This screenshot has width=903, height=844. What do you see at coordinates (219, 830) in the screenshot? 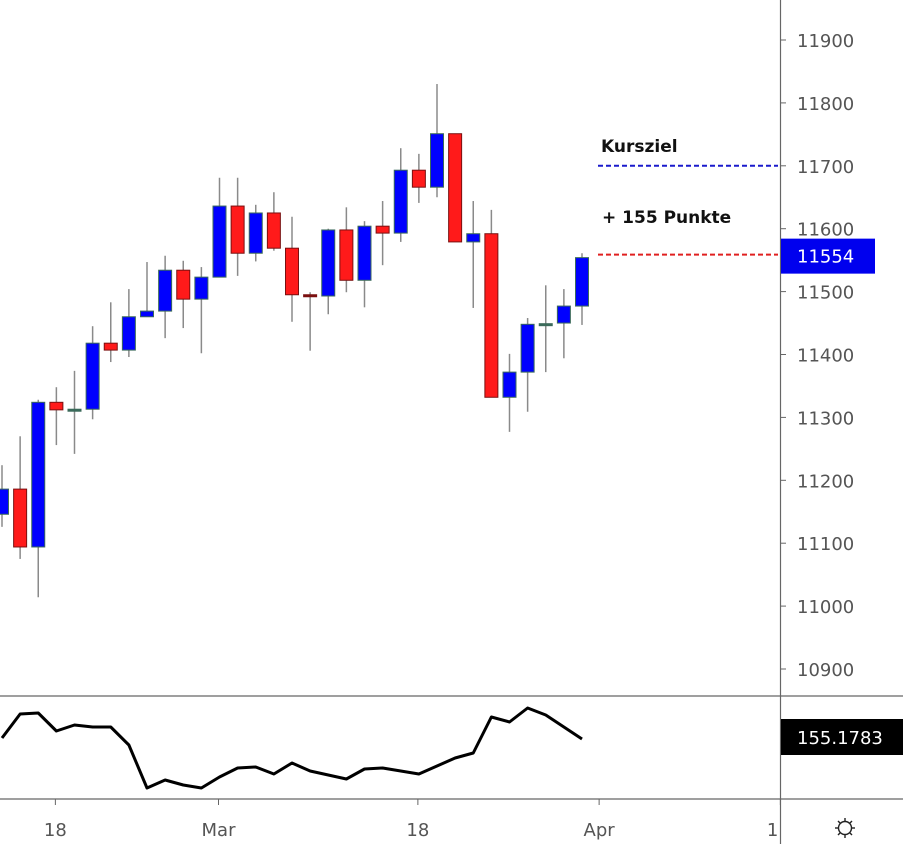
I see `time-tick-label: Mar` at bounding box center [219, 830].